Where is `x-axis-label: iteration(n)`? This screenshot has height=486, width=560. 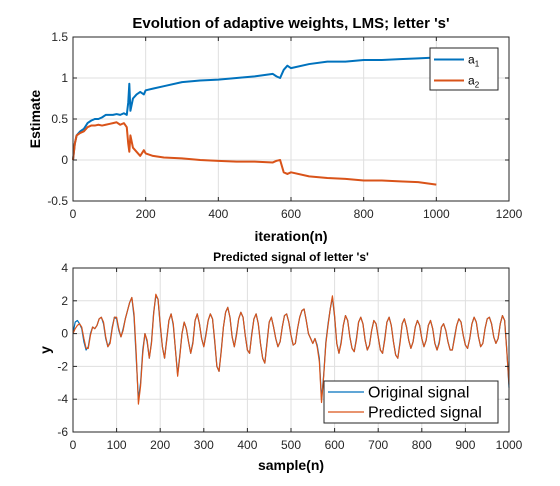 x-axis-label: iteration(n) is located at coordinates (290, 236).